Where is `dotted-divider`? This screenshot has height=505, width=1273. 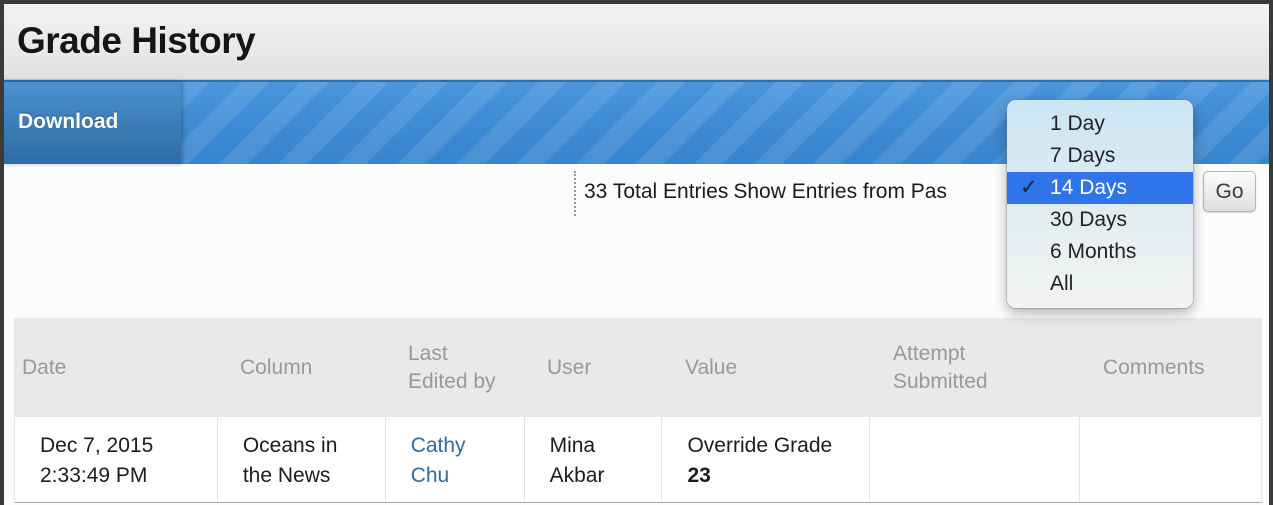
dotted-divider is located at coordinates (575, 193).